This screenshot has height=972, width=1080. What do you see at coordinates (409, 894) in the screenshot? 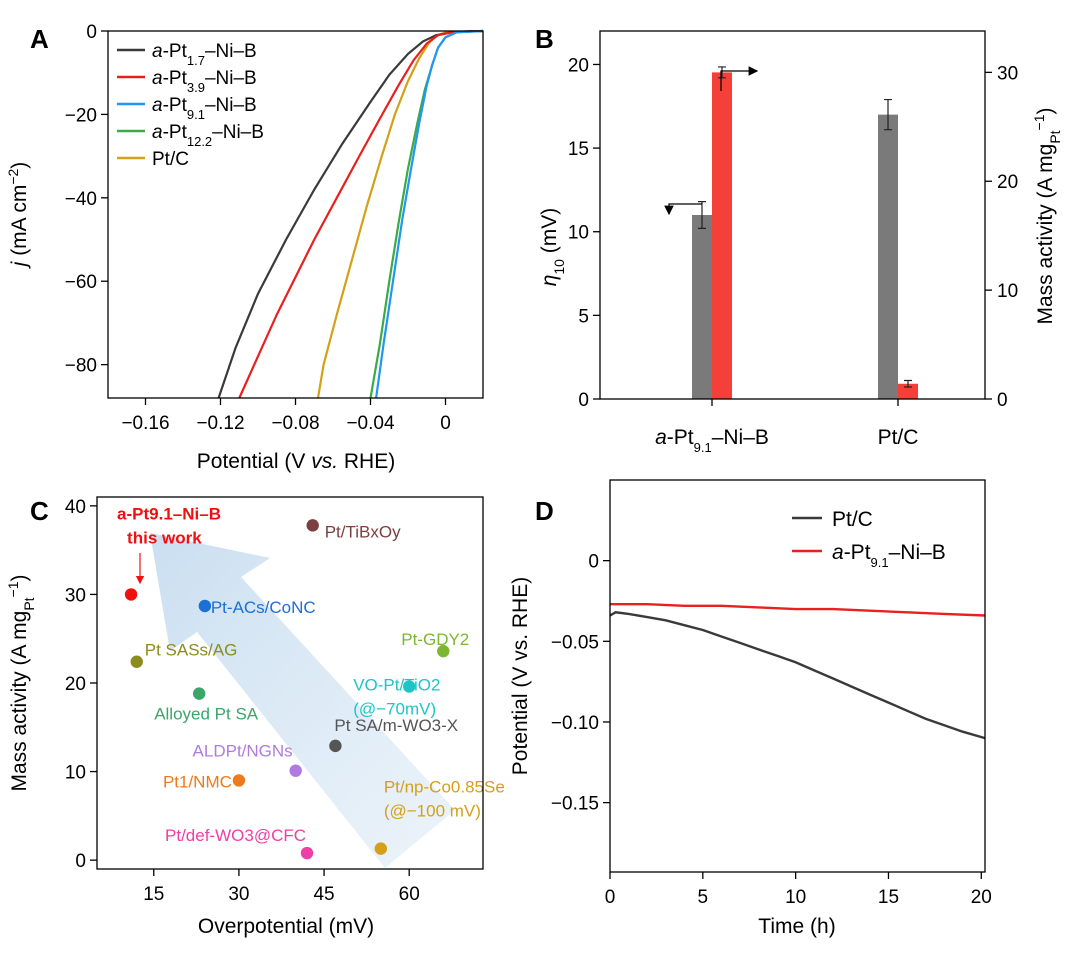
I see `panel-c-x-tick-label: 60` at bounding box center [409, 894].